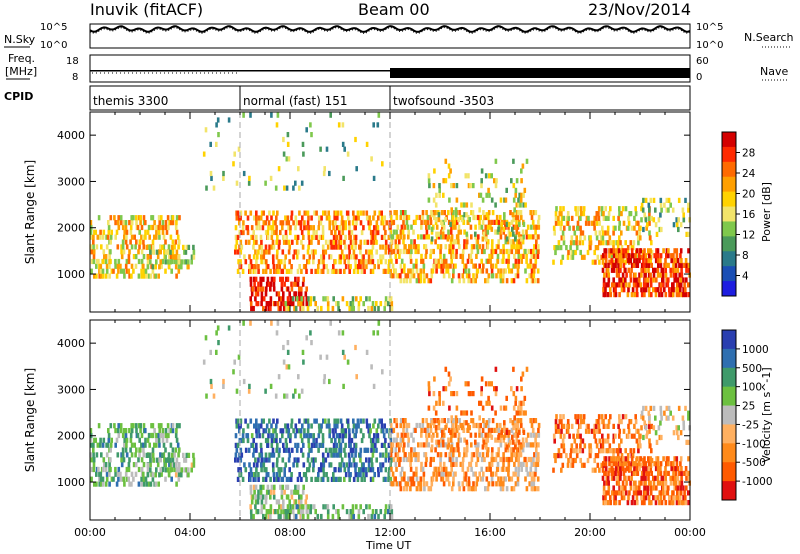 The height and width of the screenshot is (554, 800). What do you see at coordinates (755, 350) in the screenshot?
I see `colorbar-tick-label: 1000` at bounding box center [755, 350].